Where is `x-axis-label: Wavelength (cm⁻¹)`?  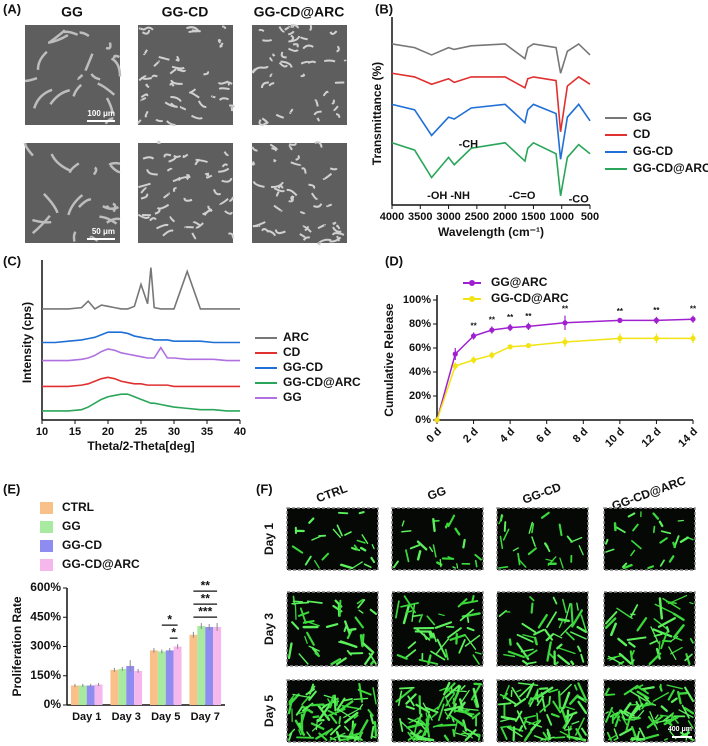 x-axis-label: Wavelength (cm⁻¹) is located at coordinates (491, 232).